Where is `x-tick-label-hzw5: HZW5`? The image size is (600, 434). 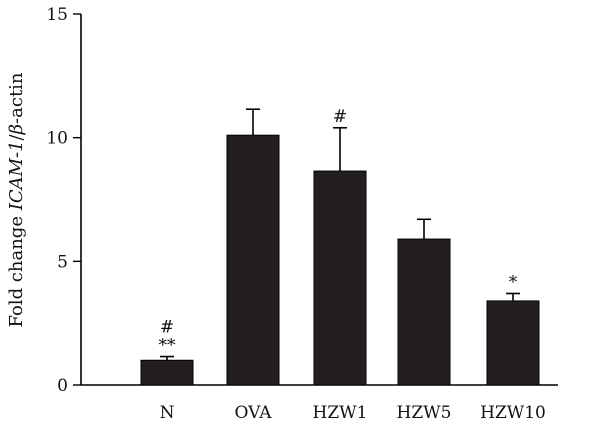
x-tick-label-hzw5: HZW5 is located at coordinates (424, 413).